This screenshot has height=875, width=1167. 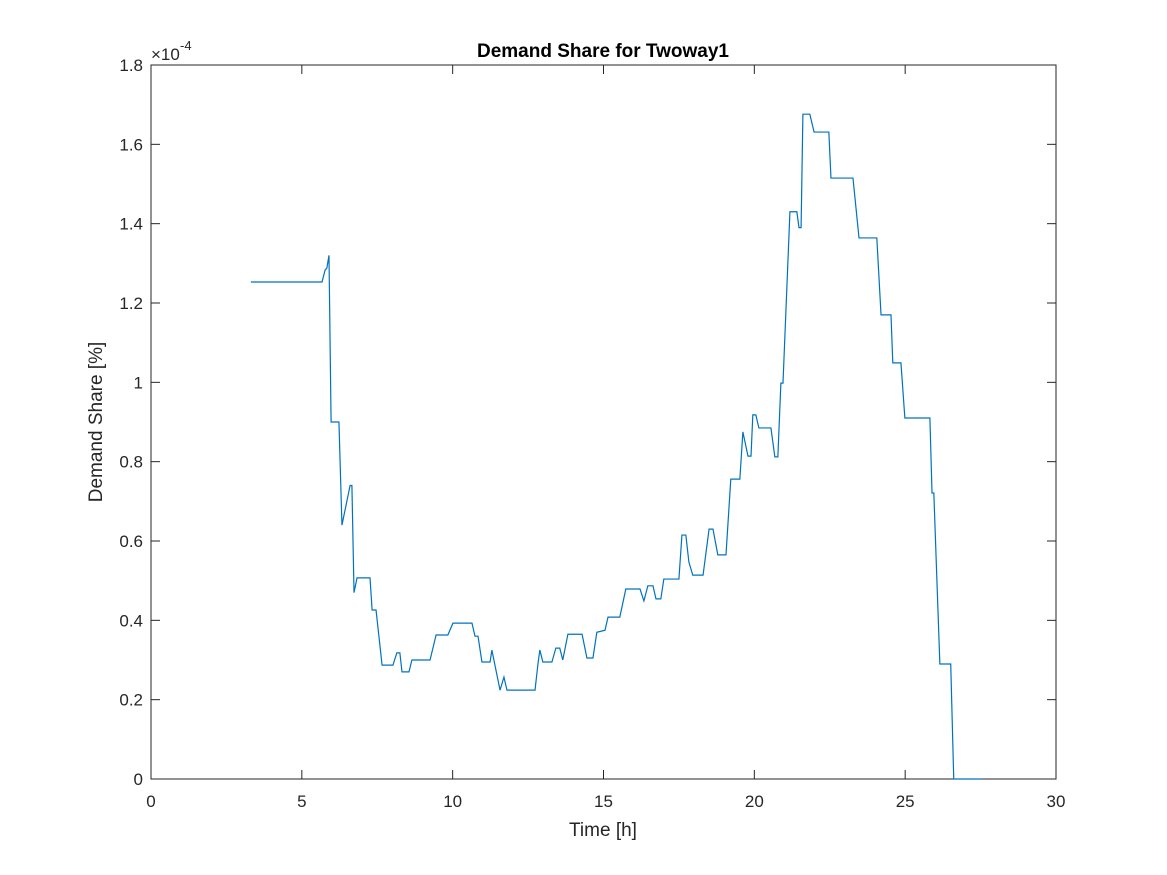 What do you see at coordinates (754, 801) in the screenshot?
I see `x-tick-label: 20` at bounding box center [754, 801].